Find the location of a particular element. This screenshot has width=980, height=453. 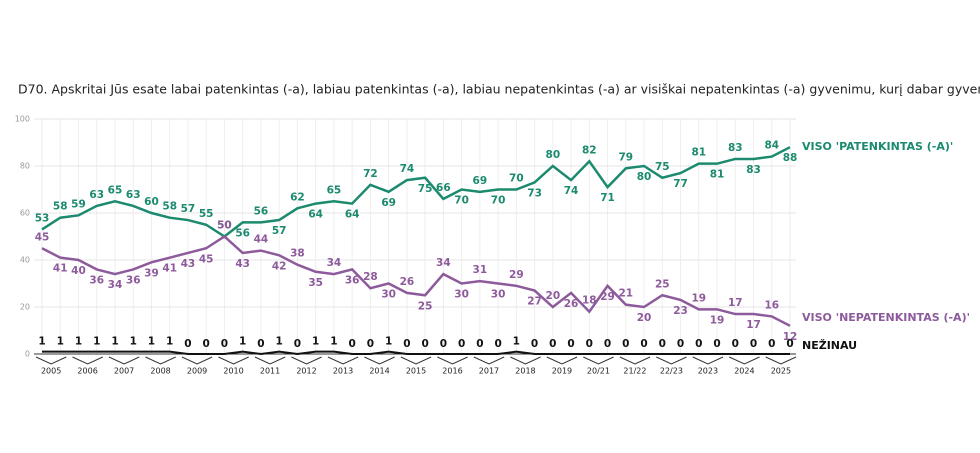

data-label: 35 is located at coordinates (315, 283).